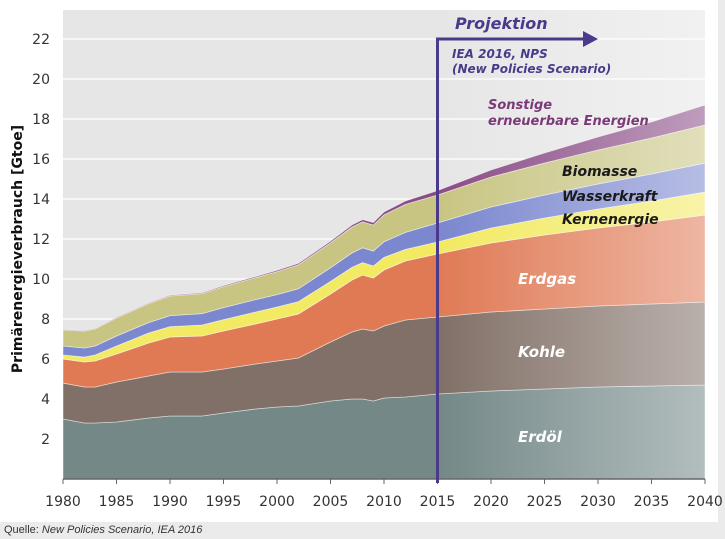  I want to click on x-tick-label: 2035, so click(652, 502).